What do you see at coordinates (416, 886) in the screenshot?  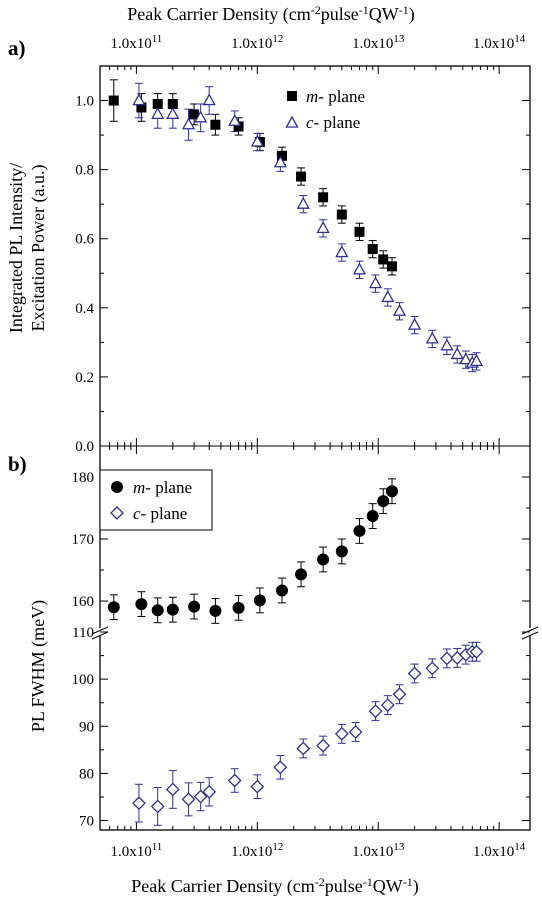 I see `bottom-axis-title-close: )` at bounding box center [416, 886].